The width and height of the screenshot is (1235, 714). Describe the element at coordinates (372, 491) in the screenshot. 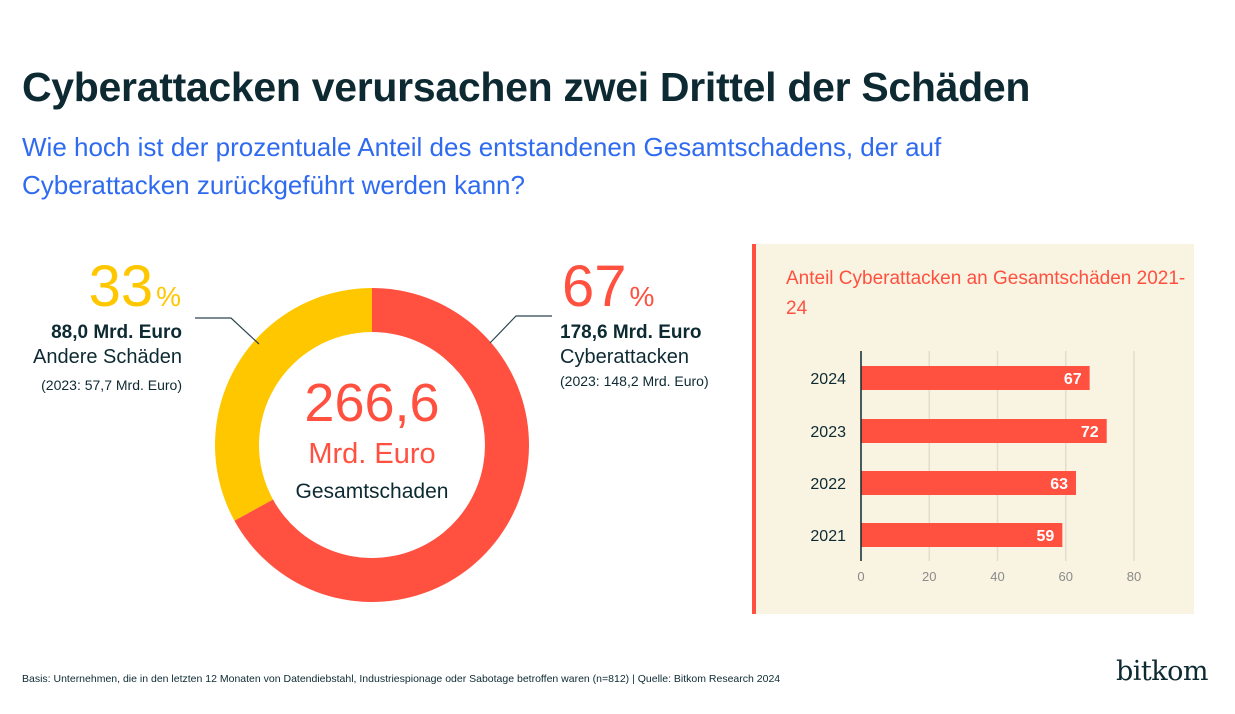

I see `total-damage-label: Gesamtschaden` at that location.